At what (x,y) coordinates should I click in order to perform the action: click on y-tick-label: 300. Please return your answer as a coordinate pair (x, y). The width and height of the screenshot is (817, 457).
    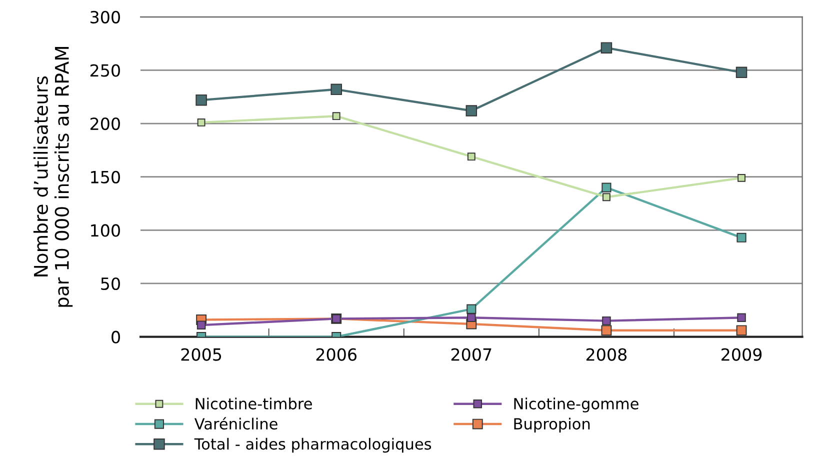
    Looking at the image, I should click on (105, 17).